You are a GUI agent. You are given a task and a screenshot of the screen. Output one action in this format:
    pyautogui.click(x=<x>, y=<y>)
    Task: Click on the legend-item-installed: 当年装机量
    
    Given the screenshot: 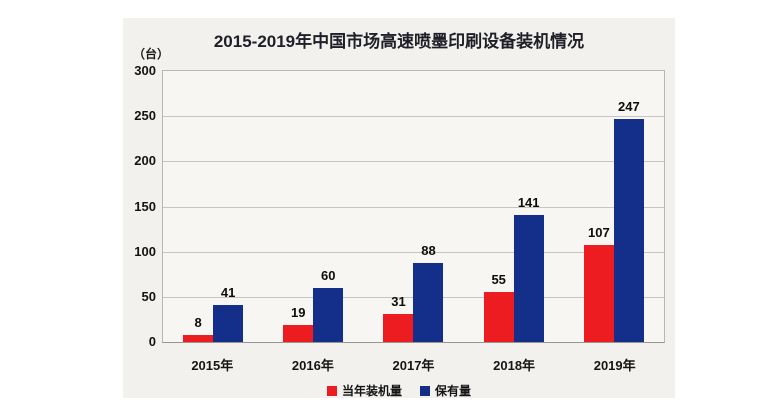 What is the action you would take?
    pyautogui.click(x=364, y=390)
    